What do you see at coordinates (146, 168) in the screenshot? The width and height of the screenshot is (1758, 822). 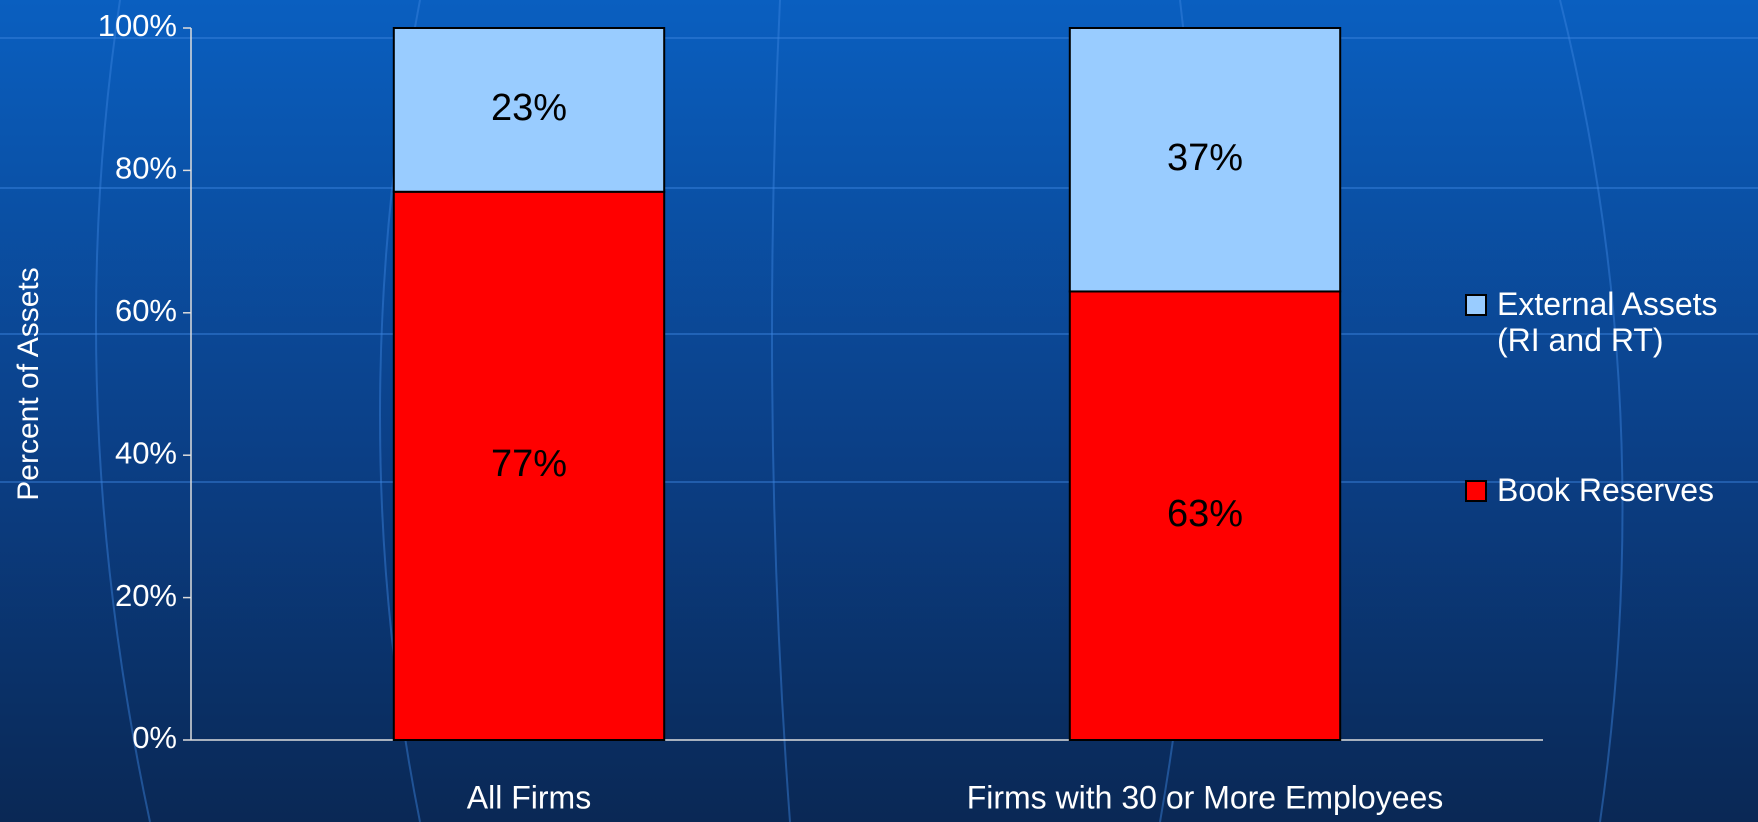 I see `y-tick-label: 80%` at bounding box center [146, 168].